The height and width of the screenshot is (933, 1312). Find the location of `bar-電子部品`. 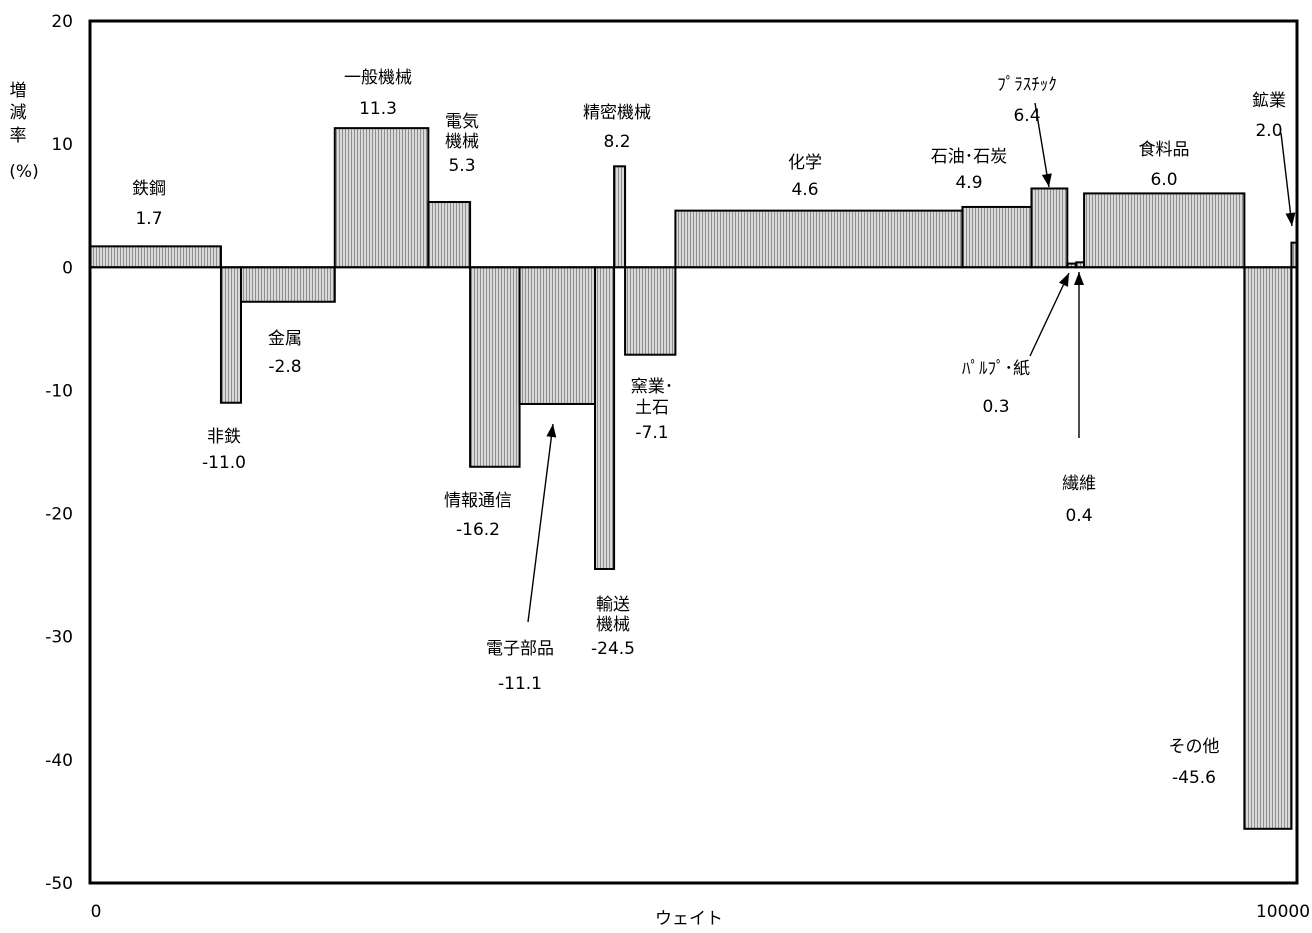

bar-電子部品 is located at coordinates (557, 335).